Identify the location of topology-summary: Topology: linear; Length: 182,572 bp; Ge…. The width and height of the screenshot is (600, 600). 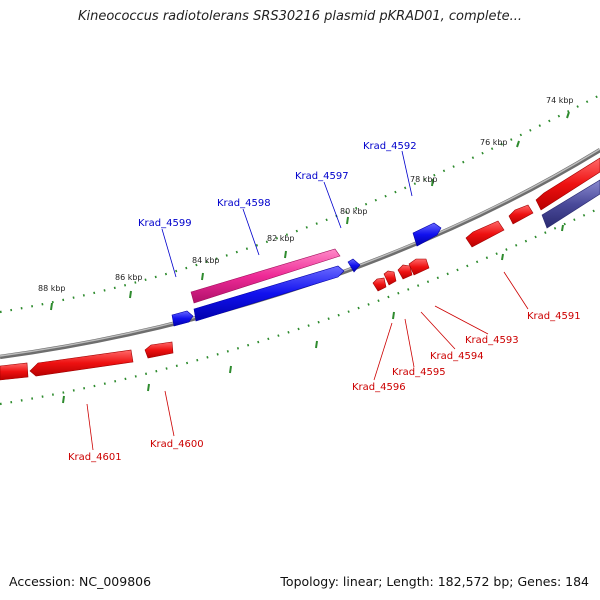
(434, 581).